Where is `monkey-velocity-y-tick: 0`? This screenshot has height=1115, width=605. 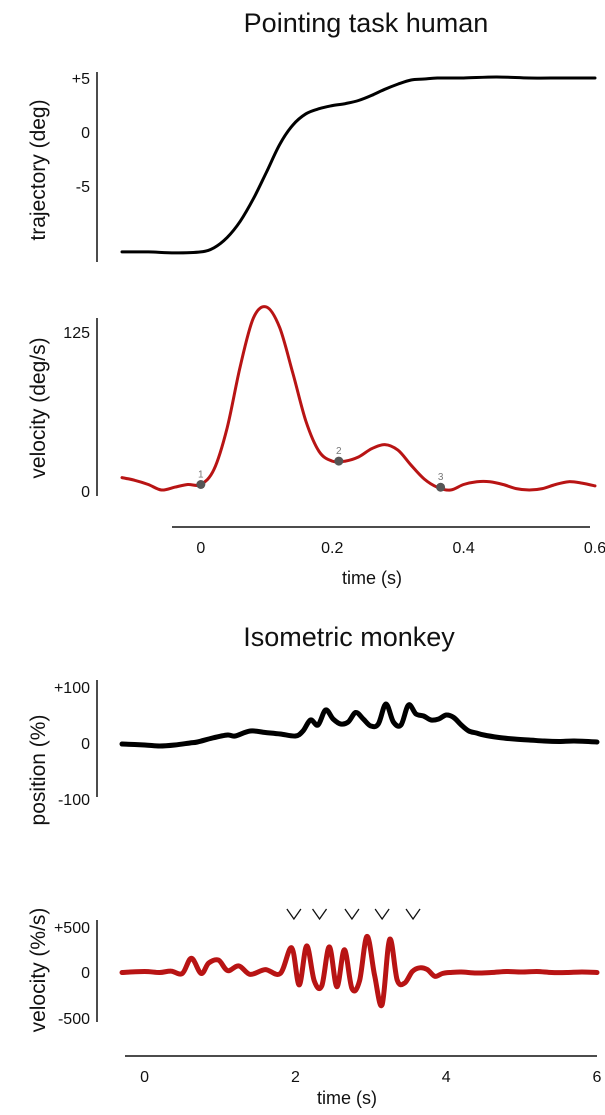 monkey-velocity-y-tick: 0 is located at coordinates (85, 973).